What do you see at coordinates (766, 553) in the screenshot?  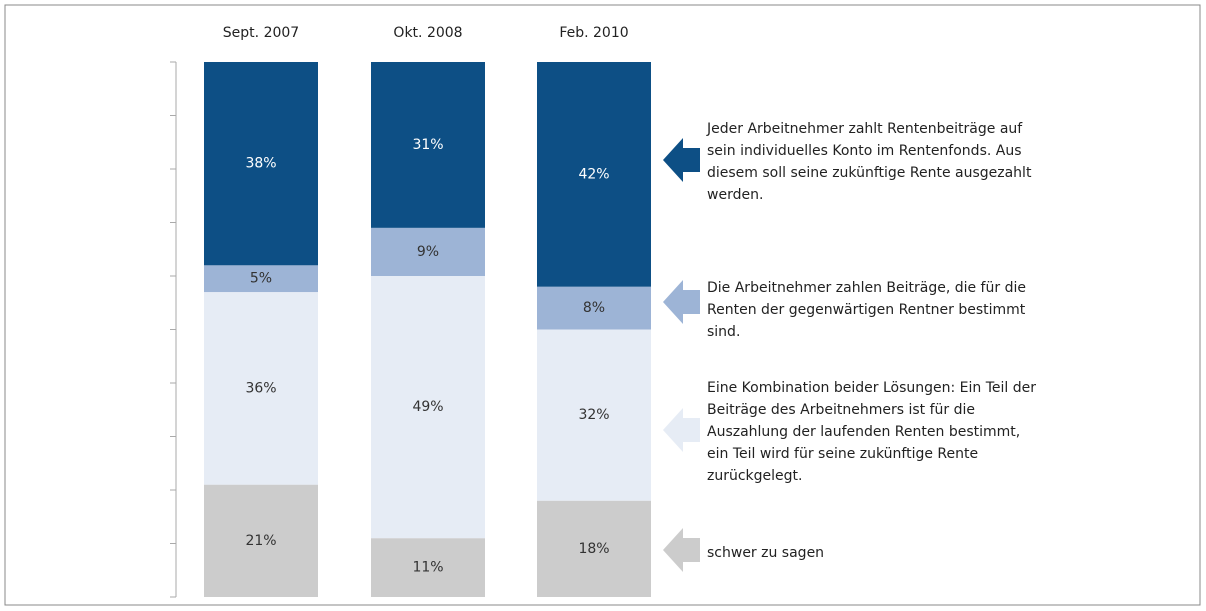 I see `legend-label: schwer zu sagen` at bounding box center [766, 553].